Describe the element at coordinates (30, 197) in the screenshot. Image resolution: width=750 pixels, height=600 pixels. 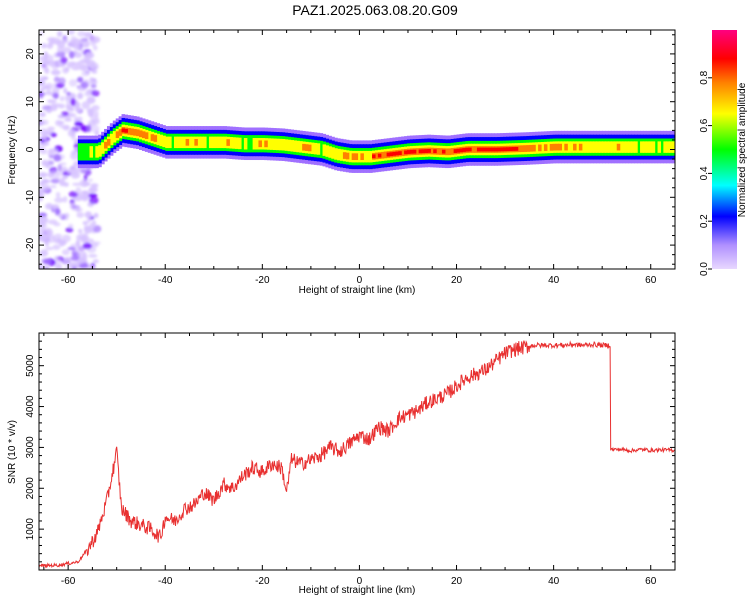
I see `y-tick-label: -10` at that location.